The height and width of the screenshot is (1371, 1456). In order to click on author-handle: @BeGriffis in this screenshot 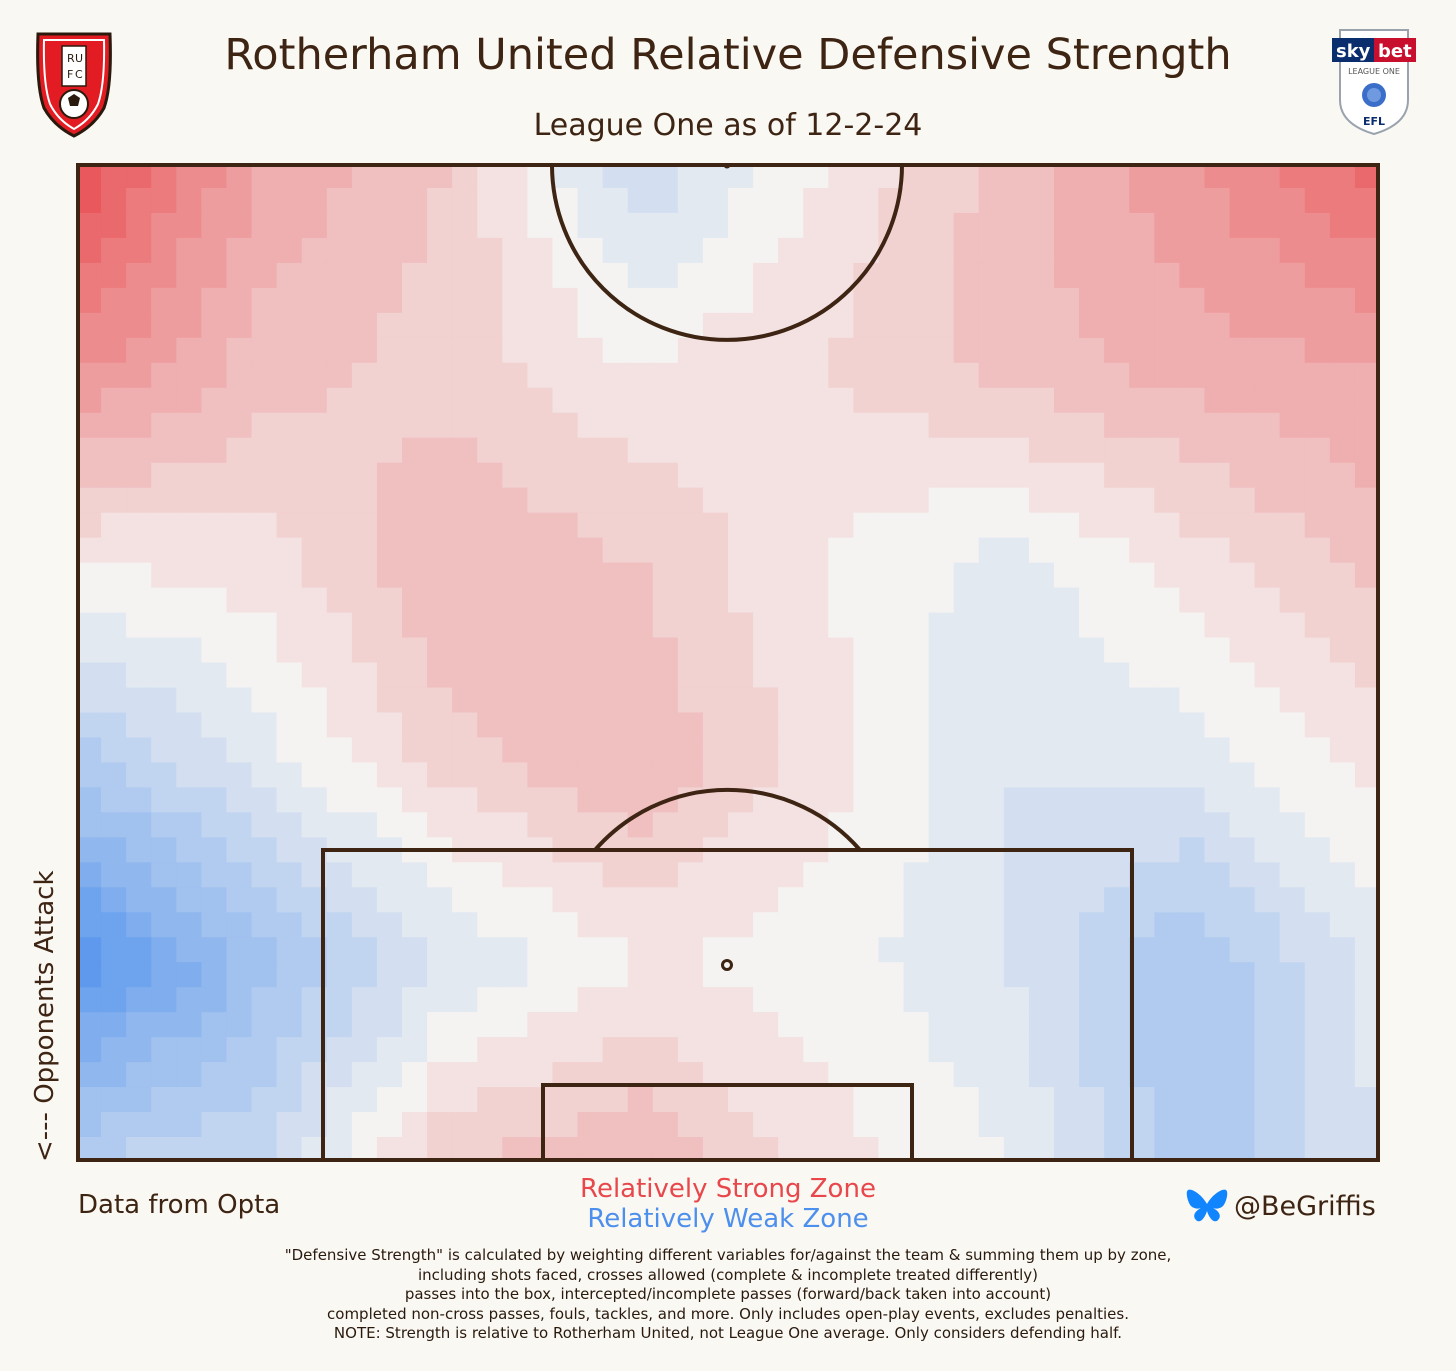, I will do `click(1281, 1206)`.